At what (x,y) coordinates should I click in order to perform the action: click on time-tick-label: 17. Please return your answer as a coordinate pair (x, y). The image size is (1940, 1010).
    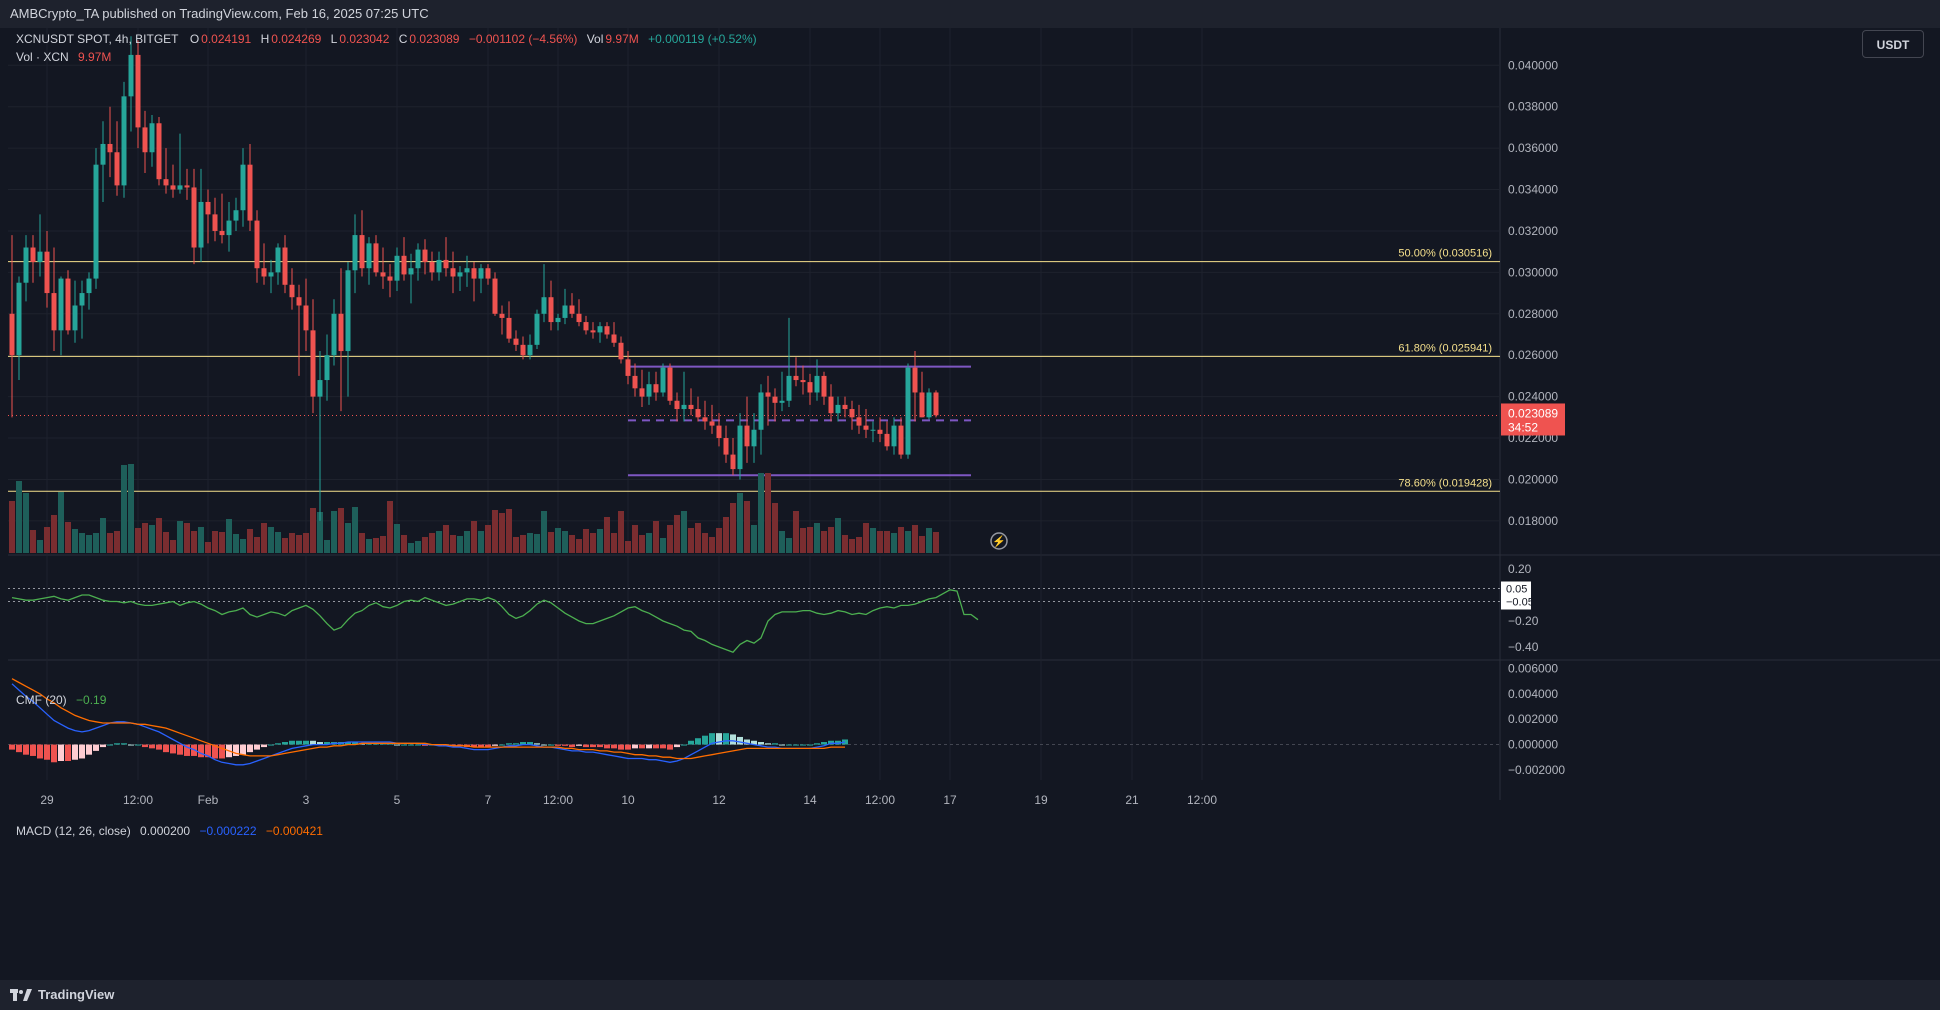
    Looking at the image, I should click on (950, 800).